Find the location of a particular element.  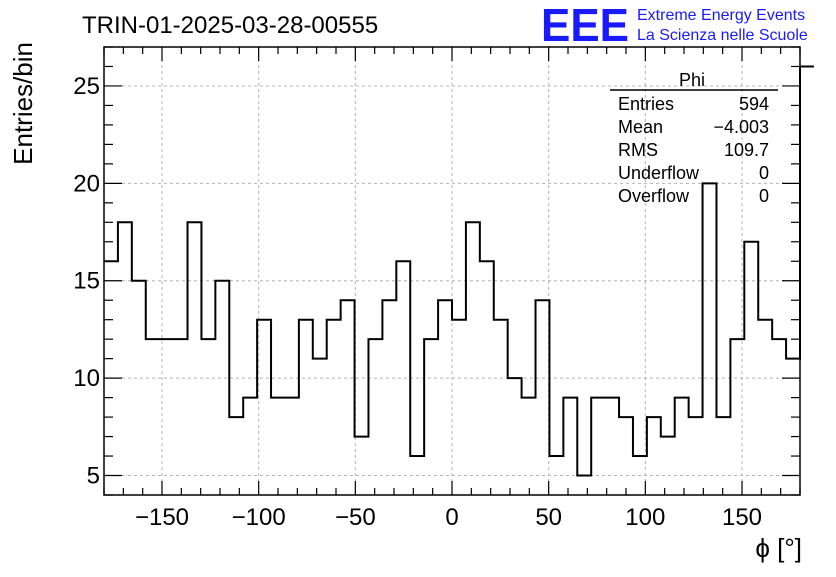

x-tick-label: 0 is located at coordinates (451, 517).